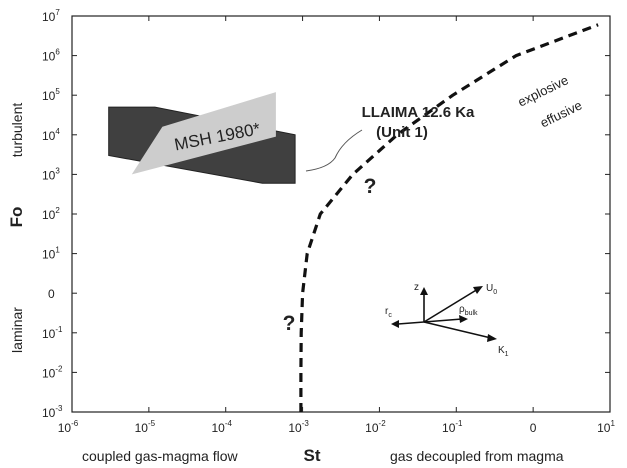 This screenshot has height=468, width=627. I want to click on llaima-label-line-2: (Unit 1), so click(402, 132).